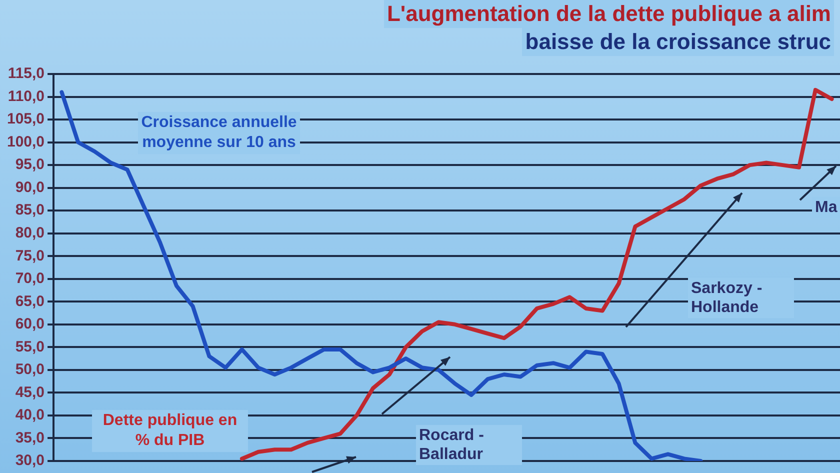 Image resolution: width=840 pixels, height=473 pixels. I want to click on y-tick-label: 80,0, so click(30, 233).